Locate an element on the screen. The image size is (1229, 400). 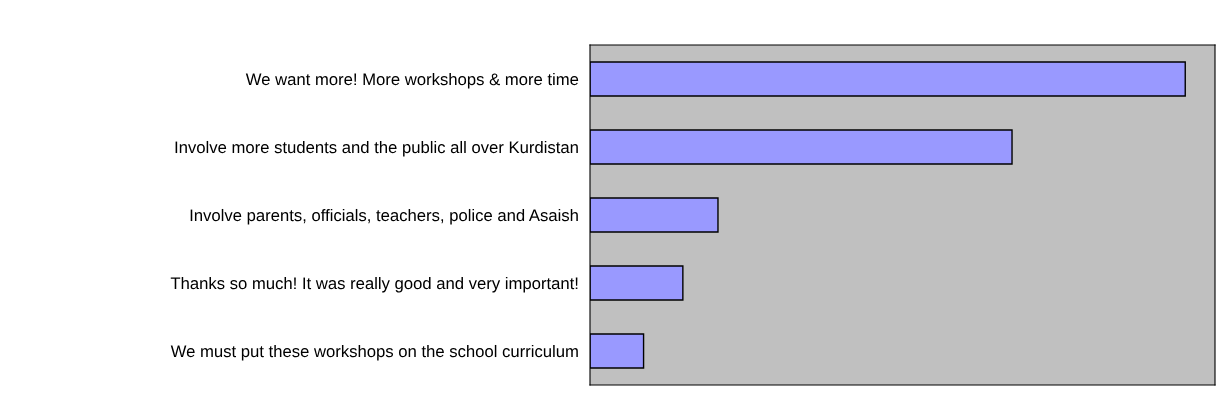
y-tick-label: Thanks so much! It was really good and very important! is located at coordinates (374, 284).